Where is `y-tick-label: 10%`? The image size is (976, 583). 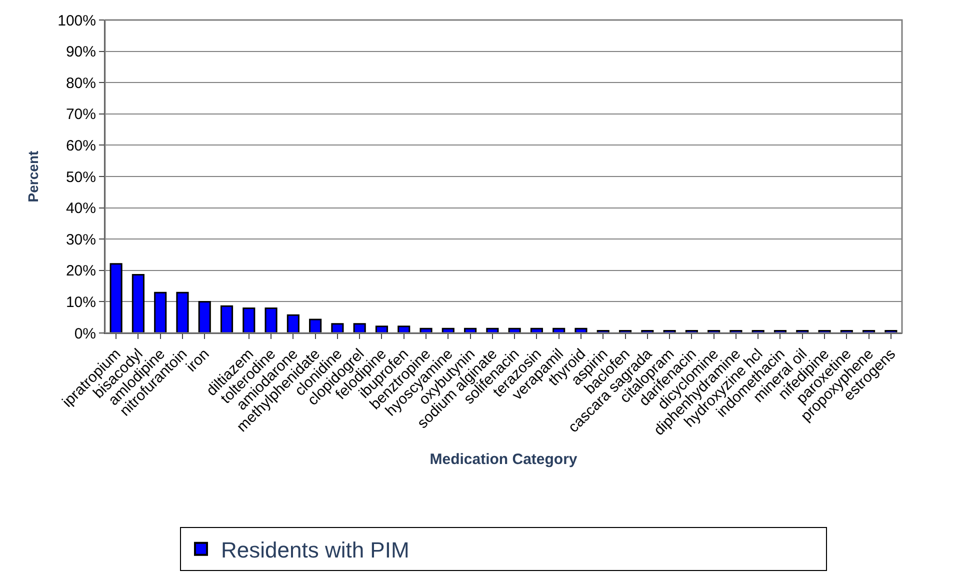
y-tick-label: 10% is located at coordinates (81, 302).